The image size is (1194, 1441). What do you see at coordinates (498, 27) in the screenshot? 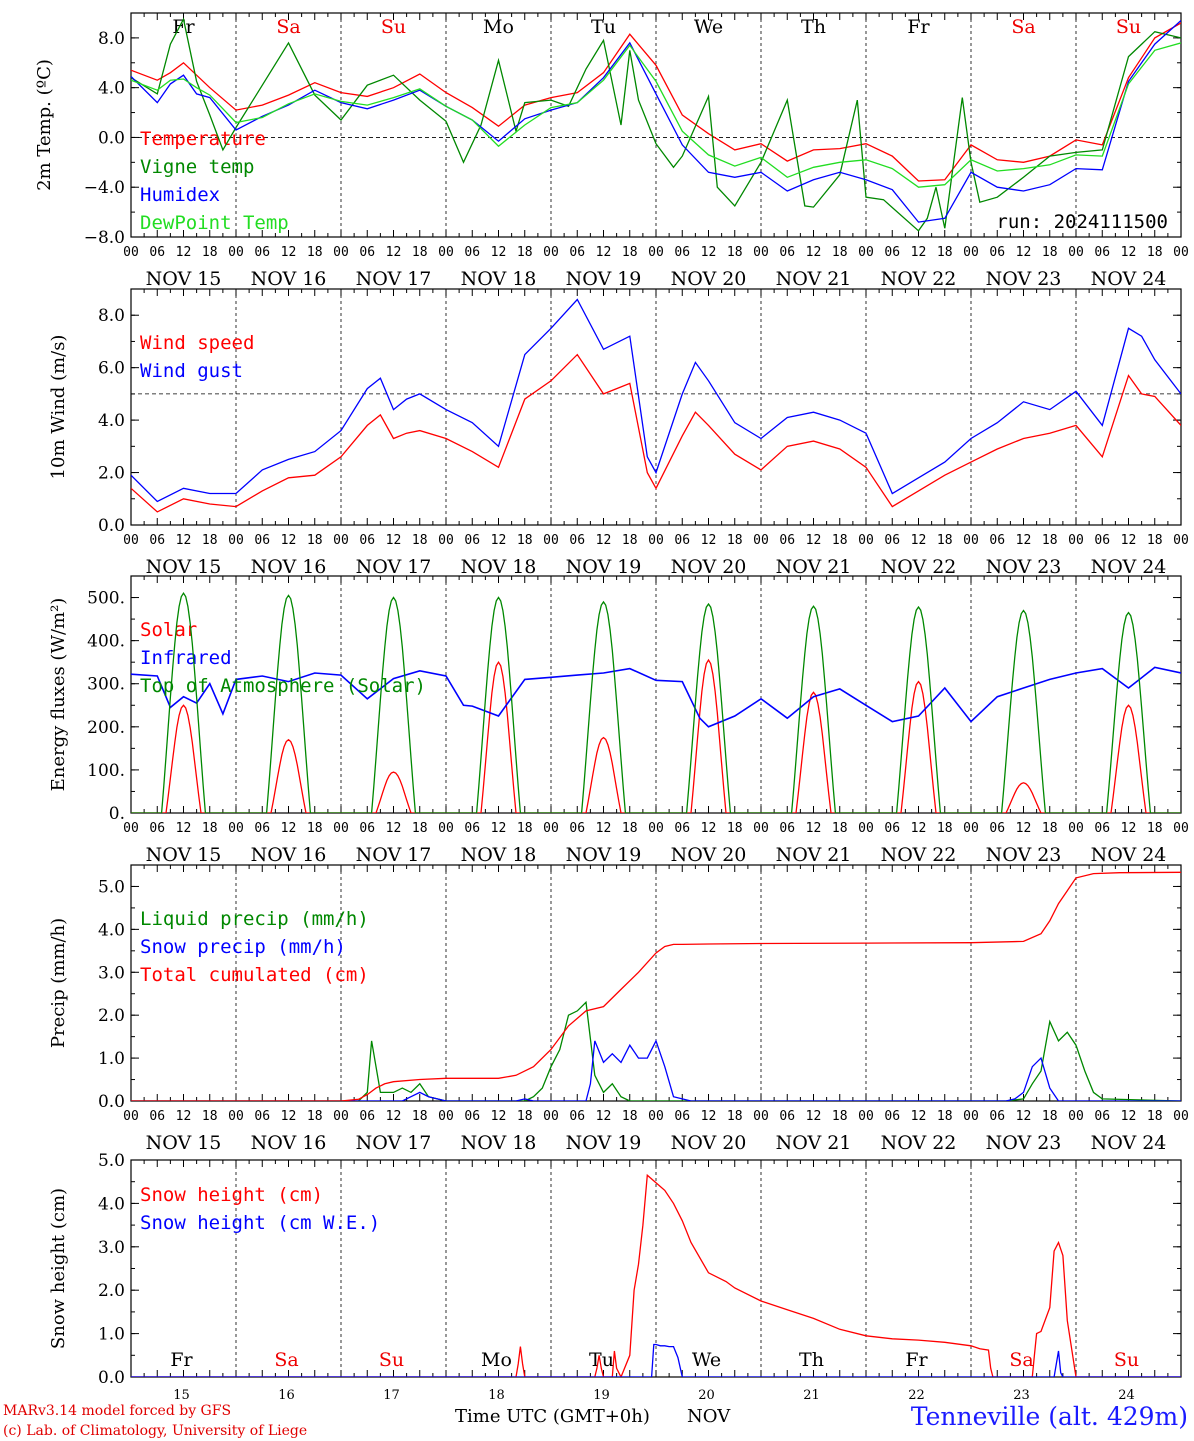
I see `weekday-label: Mo` at bounding box center [498, 27].